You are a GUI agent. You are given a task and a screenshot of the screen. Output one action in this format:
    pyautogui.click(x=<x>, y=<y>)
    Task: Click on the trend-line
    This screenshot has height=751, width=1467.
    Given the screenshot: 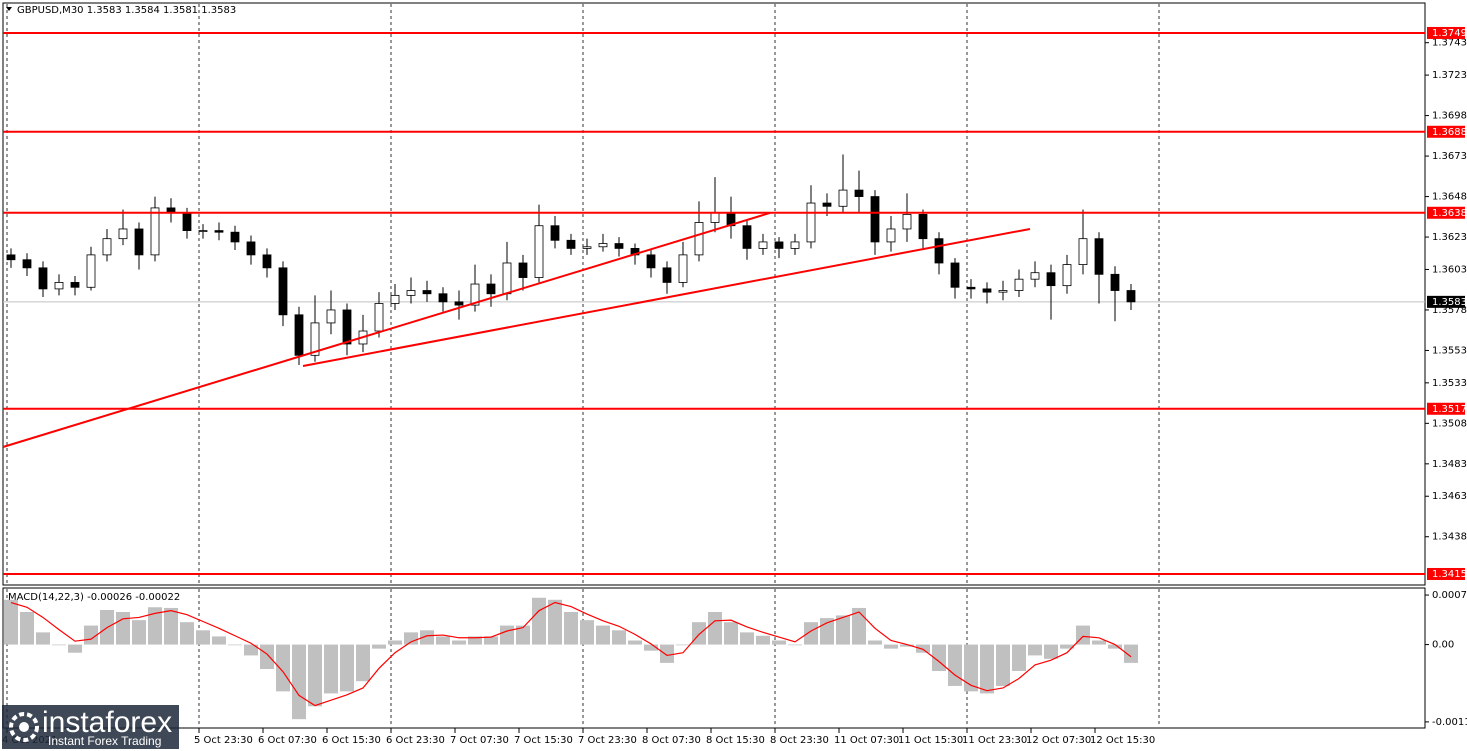 What is the action you would take?
    pyautogui.click(x=666, y=297)
    